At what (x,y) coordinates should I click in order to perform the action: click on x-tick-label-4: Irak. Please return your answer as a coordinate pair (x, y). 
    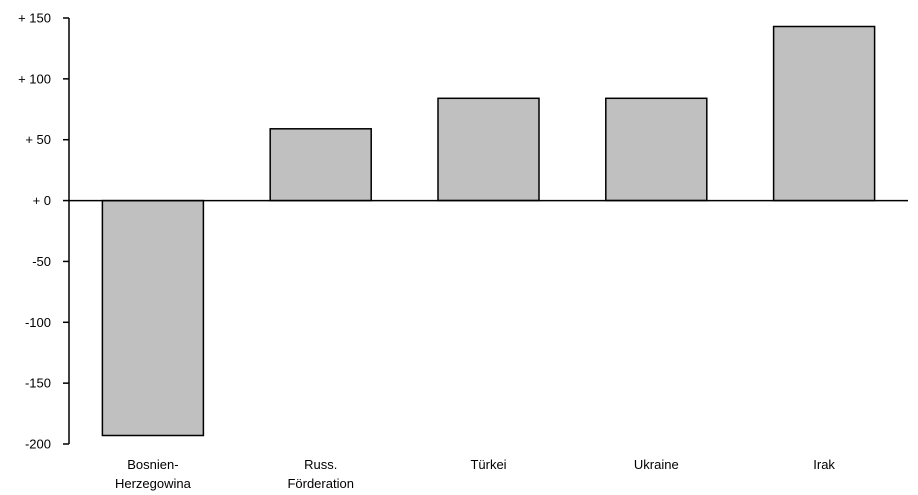
    Looking at the image, I should click on (824, 464).